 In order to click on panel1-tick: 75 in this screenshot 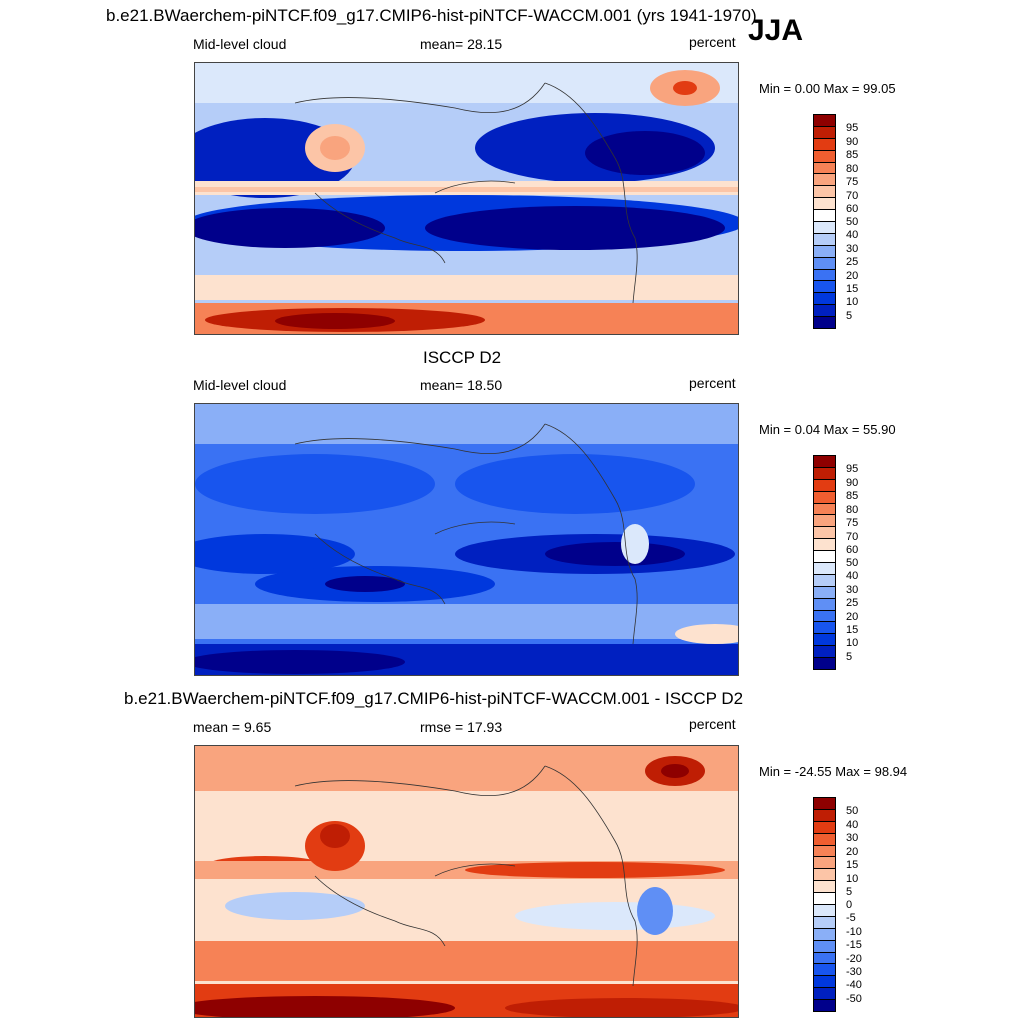, I will do `click(852, 182)`.